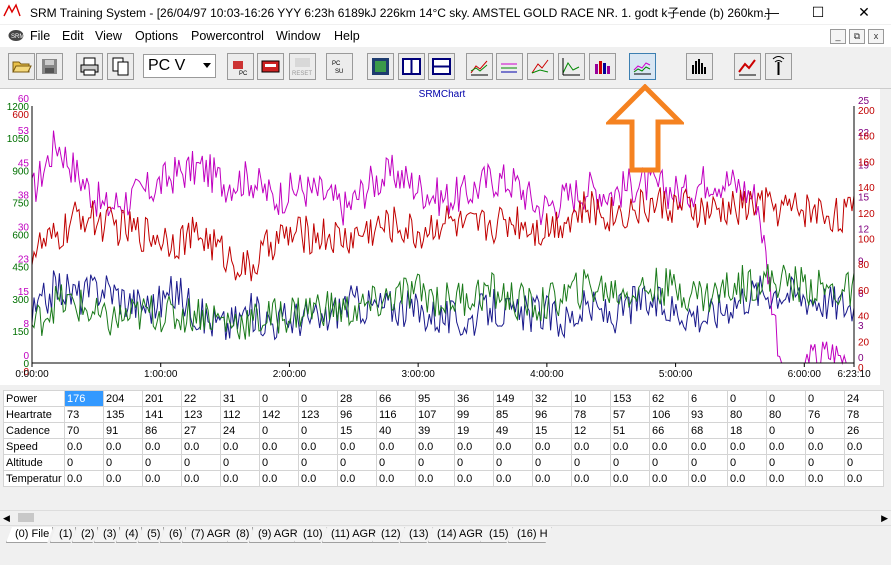 The width and height of the screenshot is (891, 565). Describe the element at coordinates (12, 11) in the screenshot. I see `app-icon` at that location.